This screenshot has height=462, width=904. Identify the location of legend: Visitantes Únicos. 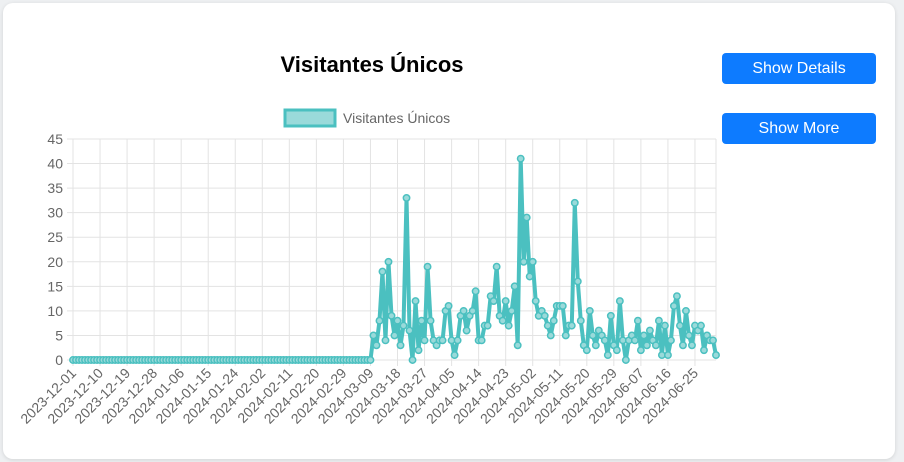
(367, 118).